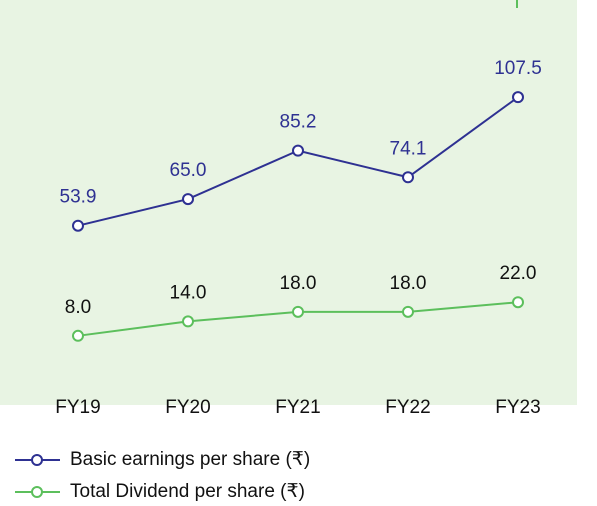 This screenshot has height=506, width=597. Describe the element at coordinates (187, 491) in the screenshot. I see `legend-label: Total Dividend per share (₹)` at that location.